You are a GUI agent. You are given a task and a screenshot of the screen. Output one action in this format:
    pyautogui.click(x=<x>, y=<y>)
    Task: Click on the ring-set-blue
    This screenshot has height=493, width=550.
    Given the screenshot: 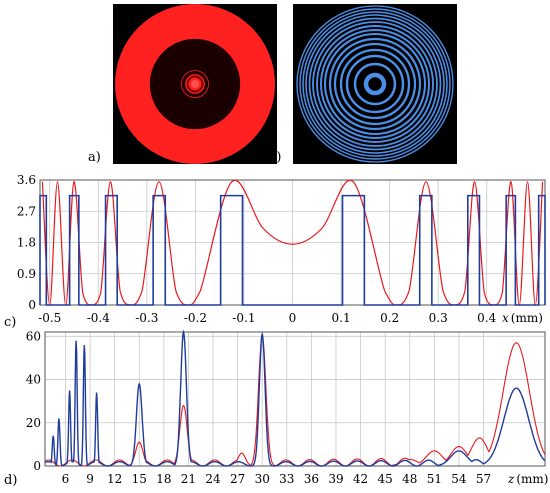 What is the action you would take?
    pyautogui.click(x=375, y=84)
    